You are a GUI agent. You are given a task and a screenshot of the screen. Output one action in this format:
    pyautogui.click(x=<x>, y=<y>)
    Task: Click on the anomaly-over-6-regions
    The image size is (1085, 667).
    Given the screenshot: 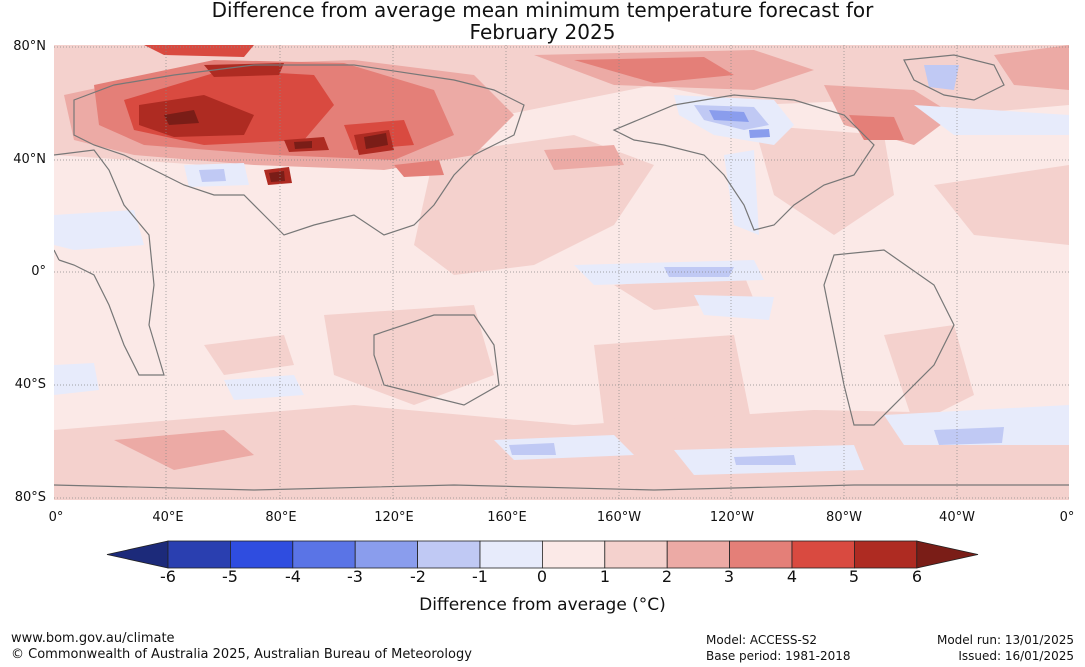 What is the action you would take?
    pyautogui.click(x=276, y=146)
    